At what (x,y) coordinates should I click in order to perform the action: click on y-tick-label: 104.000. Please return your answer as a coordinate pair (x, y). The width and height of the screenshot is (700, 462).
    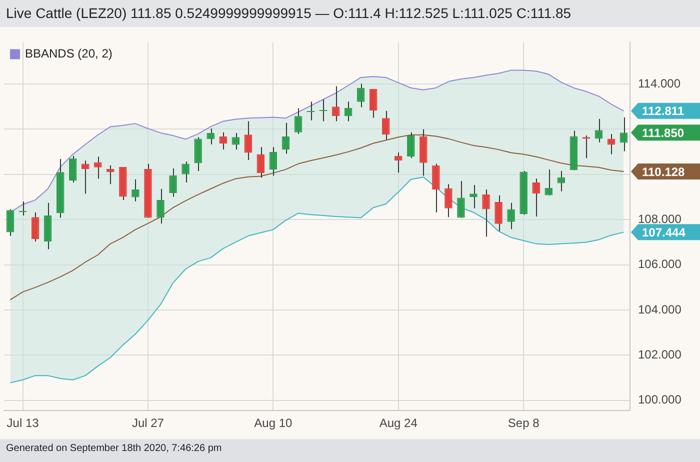
    Looking at the image, I should click on (660, 309).